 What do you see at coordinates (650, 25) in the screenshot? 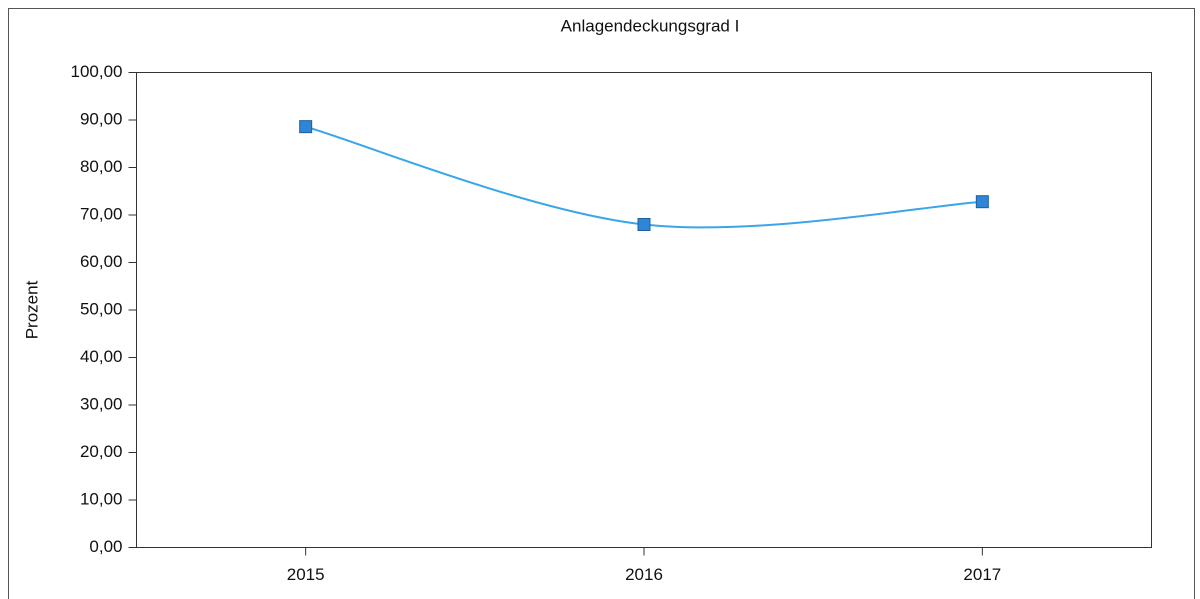
I see `chart-title: Anlagendeckungsgrad I` at bounding box center [650, 25].